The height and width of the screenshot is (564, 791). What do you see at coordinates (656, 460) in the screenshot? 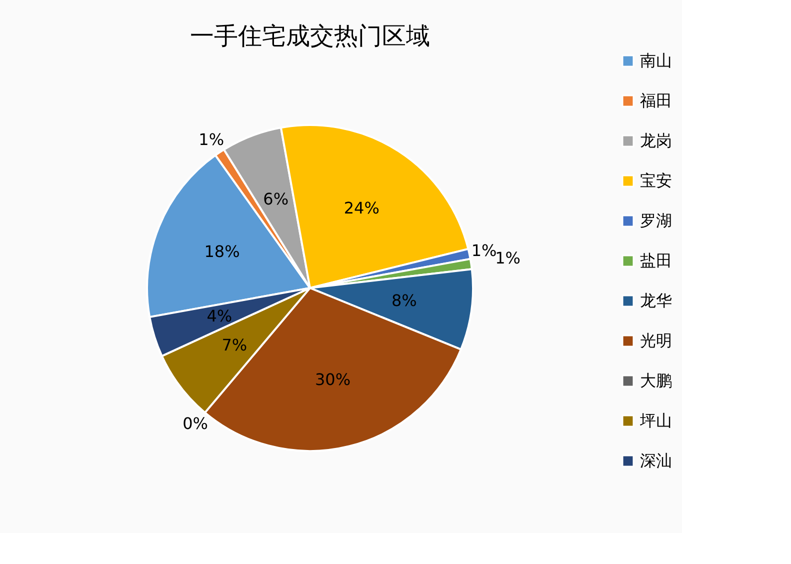
I see `legend-label: 深汕` at bounding box center [656, 460].